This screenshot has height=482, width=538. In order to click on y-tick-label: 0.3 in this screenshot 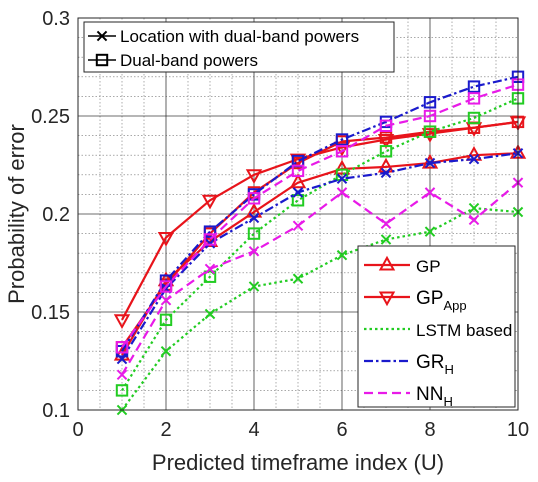, I will do `click(56, 19)`.